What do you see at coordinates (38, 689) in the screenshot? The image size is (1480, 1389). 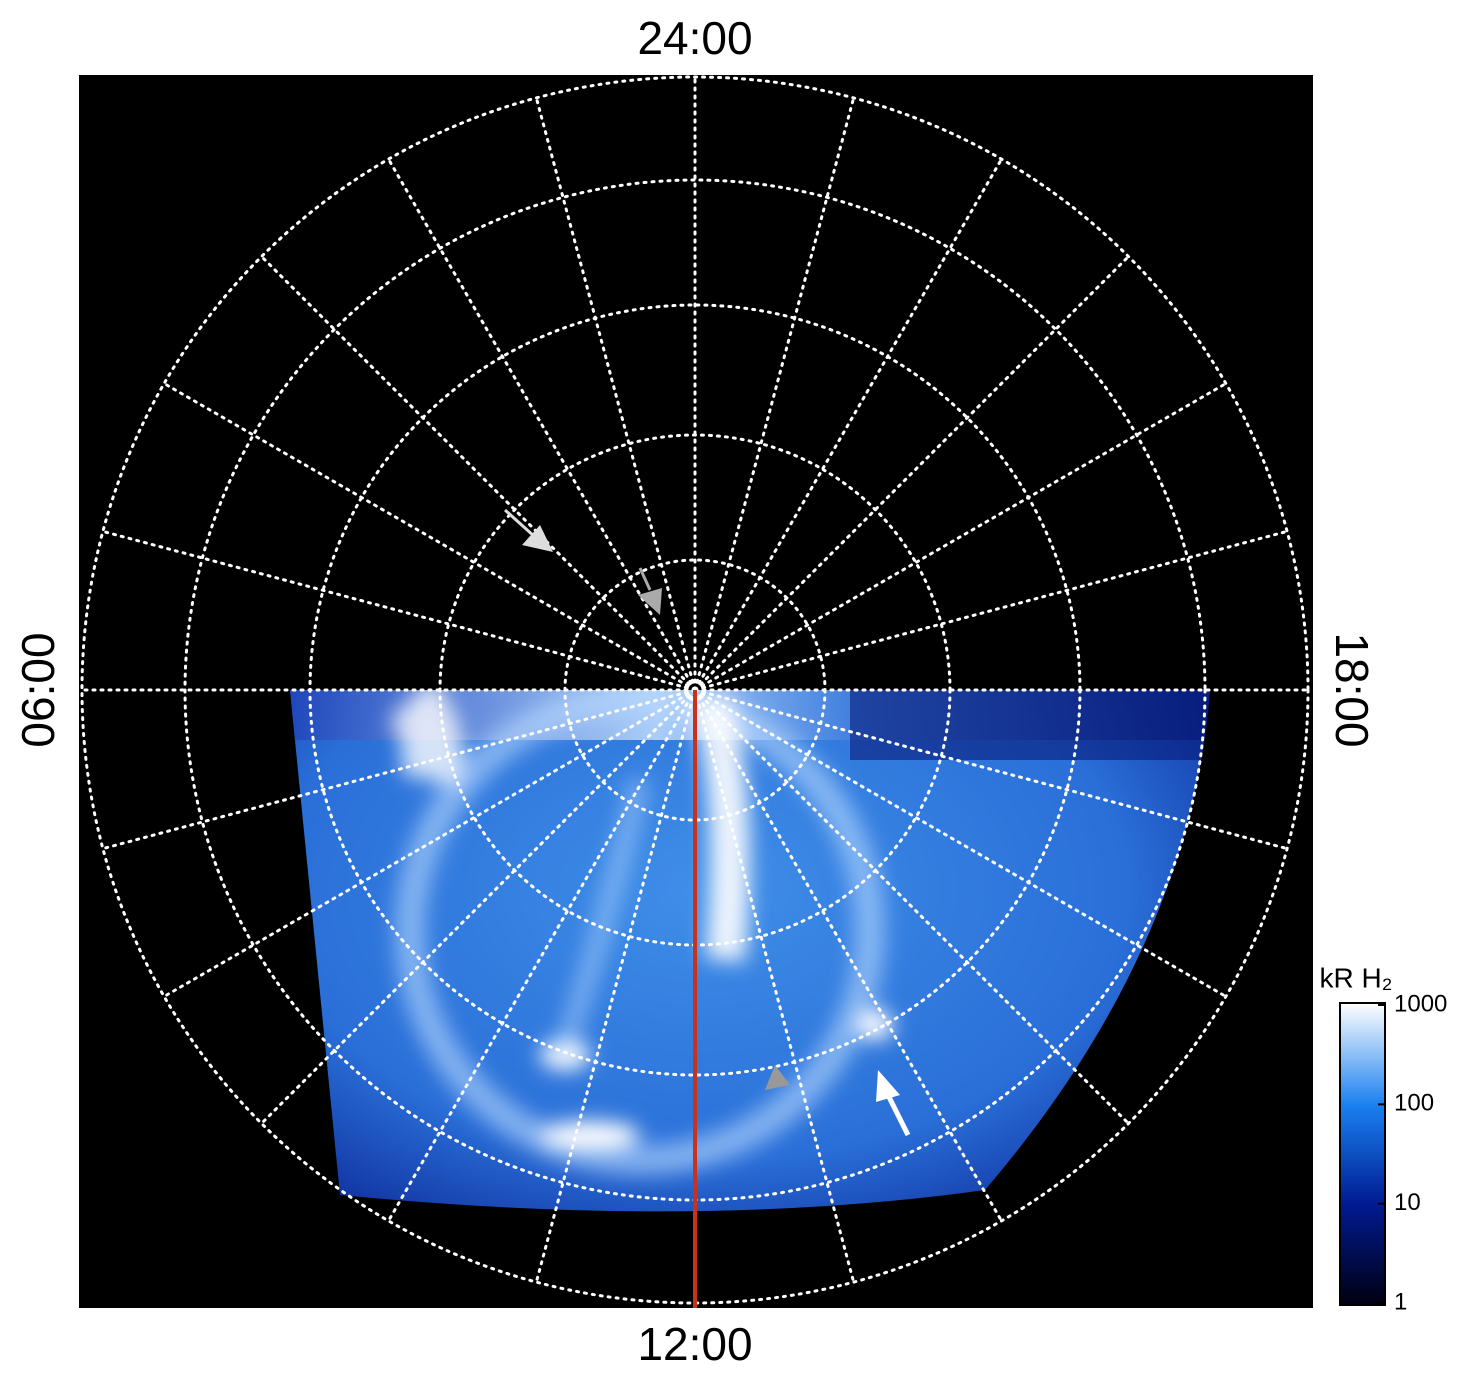 I see `left-label: 06:00` at bounding box center [38, 689].